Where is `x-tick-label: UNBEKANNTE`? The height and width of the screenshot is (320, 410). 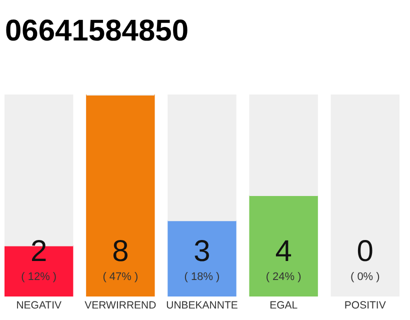 x-tick-label: UNBEKANNTE is located at coordinates (202, 306).